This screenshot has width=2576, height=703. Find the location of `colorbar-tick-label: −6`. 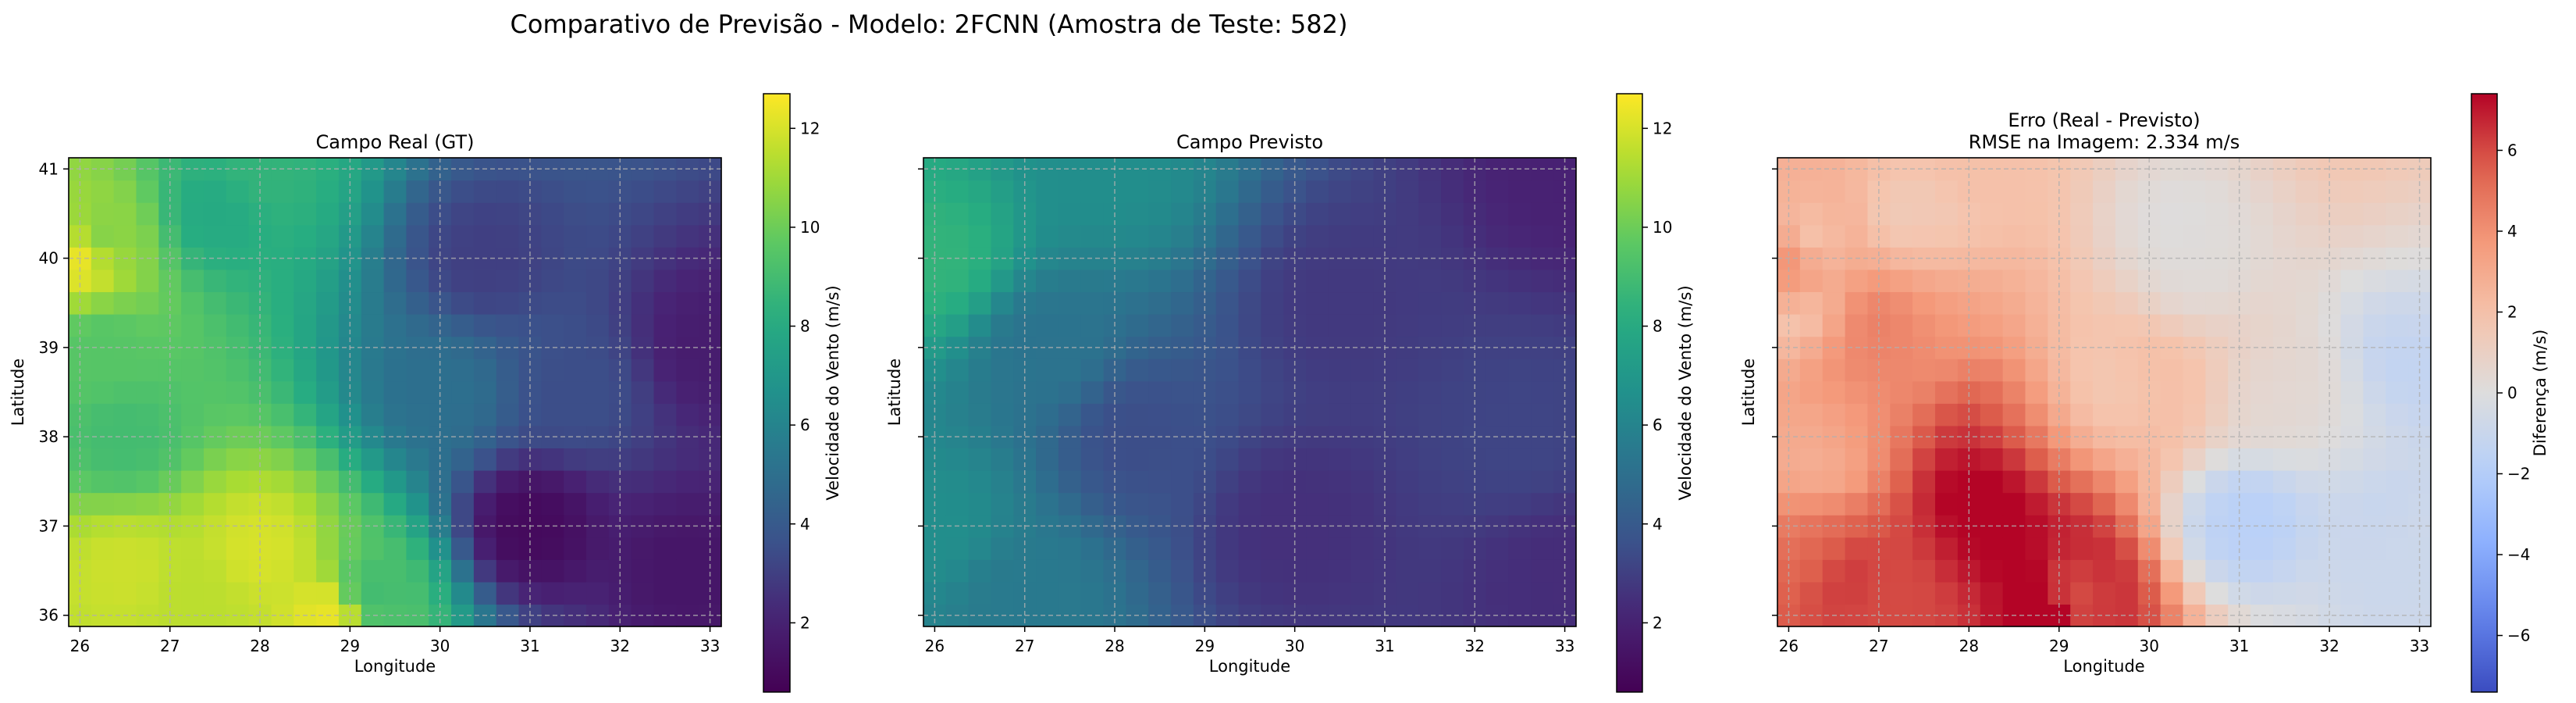

colorbar-tick-label: −6 is located at coordinates (2518, 635).